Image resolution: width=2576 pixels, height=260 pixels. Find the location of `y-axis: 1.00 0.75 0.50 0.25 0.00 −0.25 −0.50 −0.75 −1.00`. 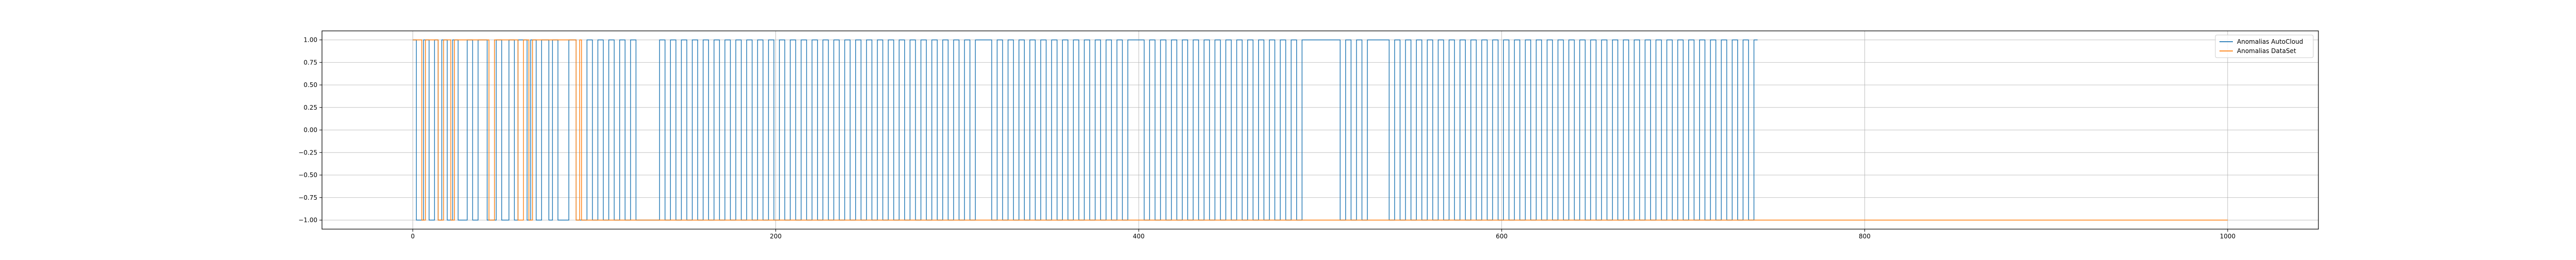

y-axis: 1.00 0.75 0.50 0.25 0.00 −0.25 −0.50 −0.75 −1.00 is located at coordinates (310, 130).